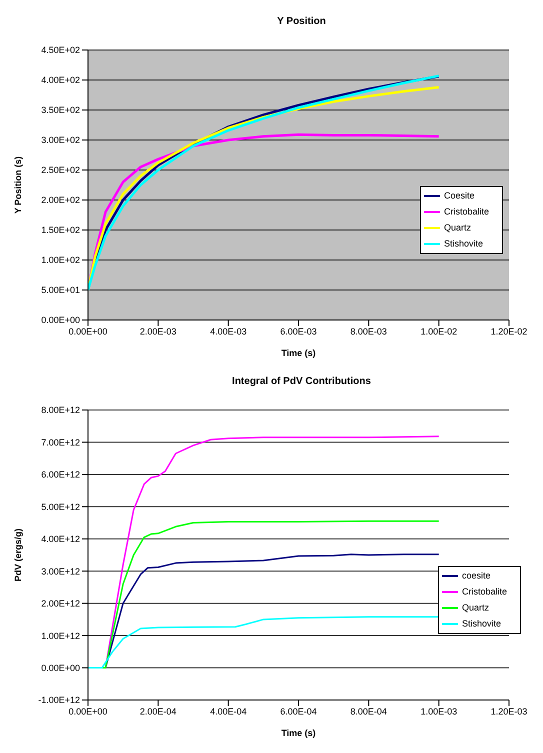 Image resolution: width=543 pixels, height=753 pixels. What do you see at coordinates (60, 539) in the screenshot?
I see `y-tick-label: 4.00E+12` at bounding box center [60, 539].